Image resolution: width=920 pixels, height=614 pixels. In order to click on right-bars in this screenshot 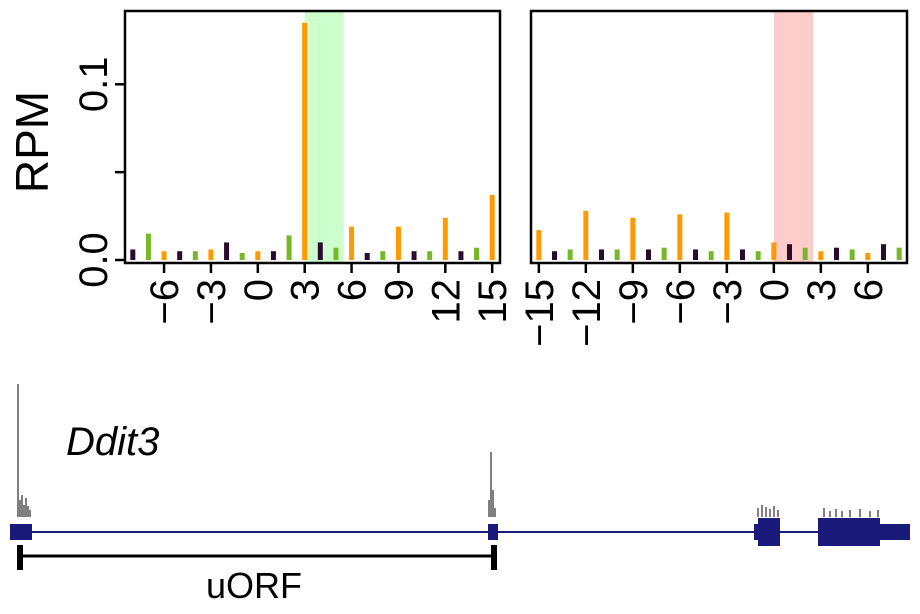, I will do `click(719, 235)`.